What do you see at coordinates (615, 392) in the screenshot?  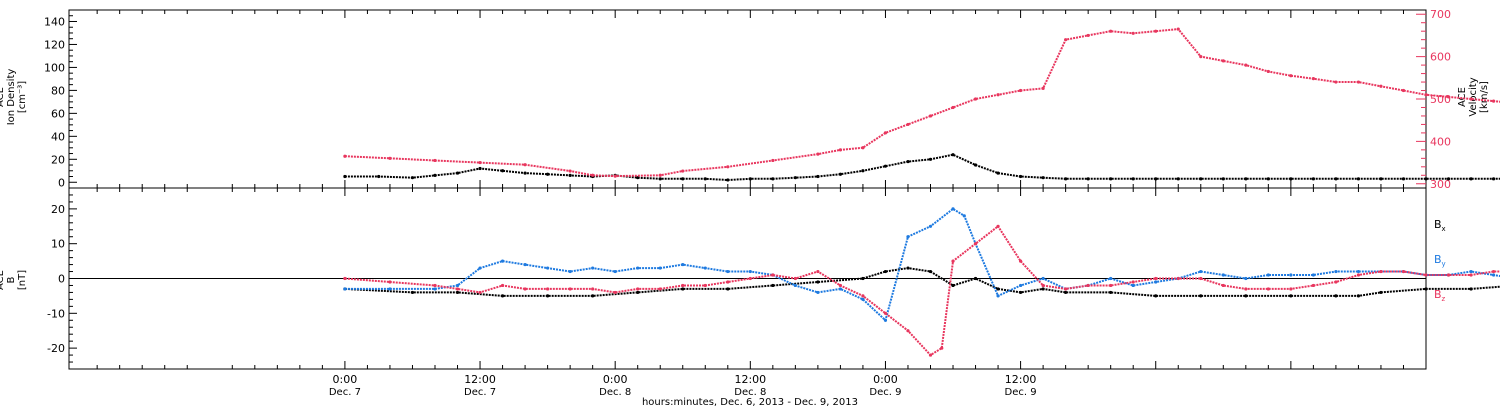 I see `x-tick-date: Dec. 8` at bounding box center [615, 392].